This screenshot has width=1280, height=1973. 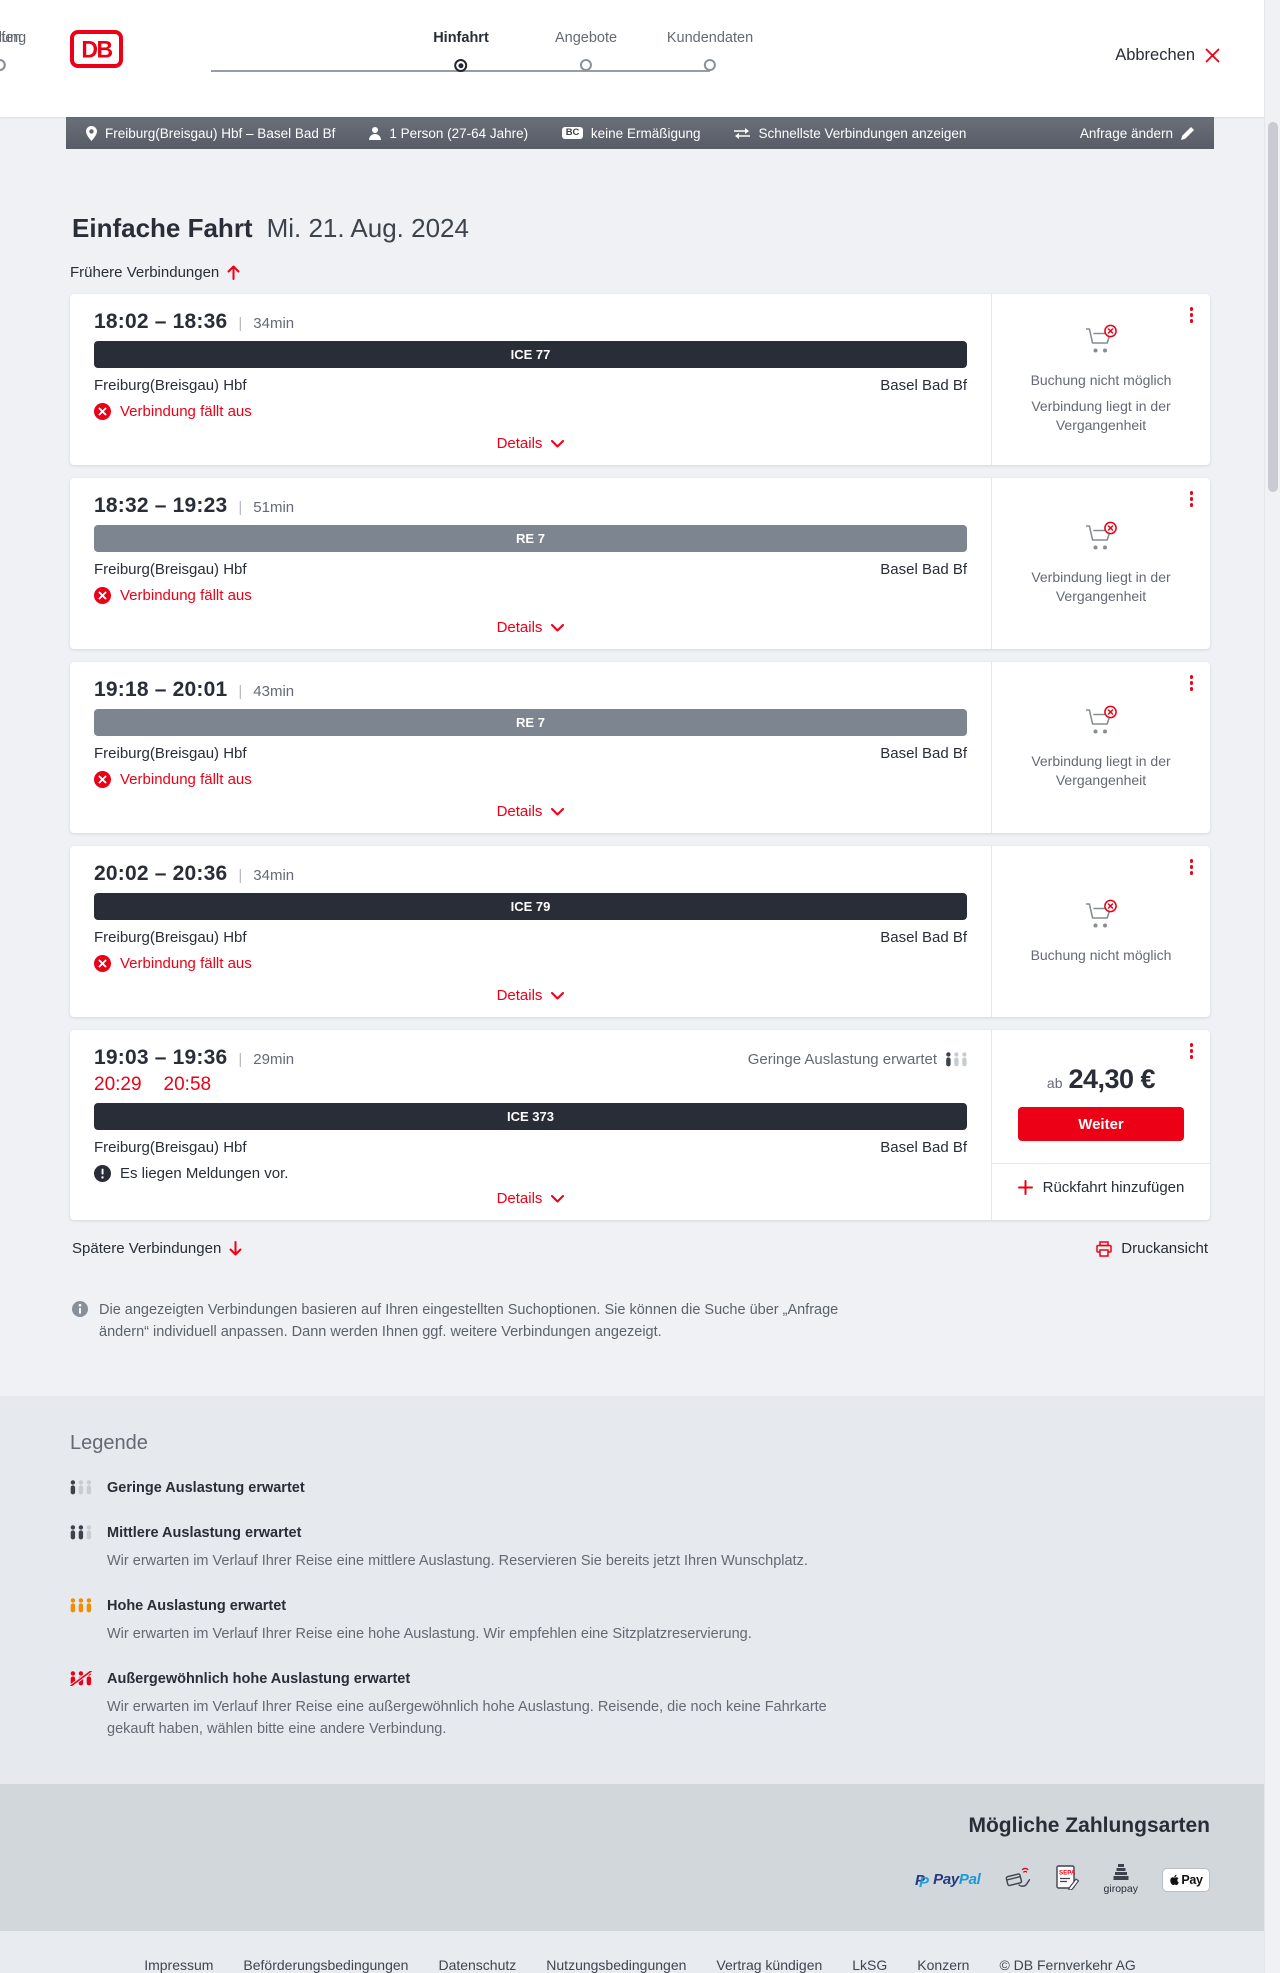 I want to click on step-hinfahrt: Hinfahrt, so click(x=461, y=51).